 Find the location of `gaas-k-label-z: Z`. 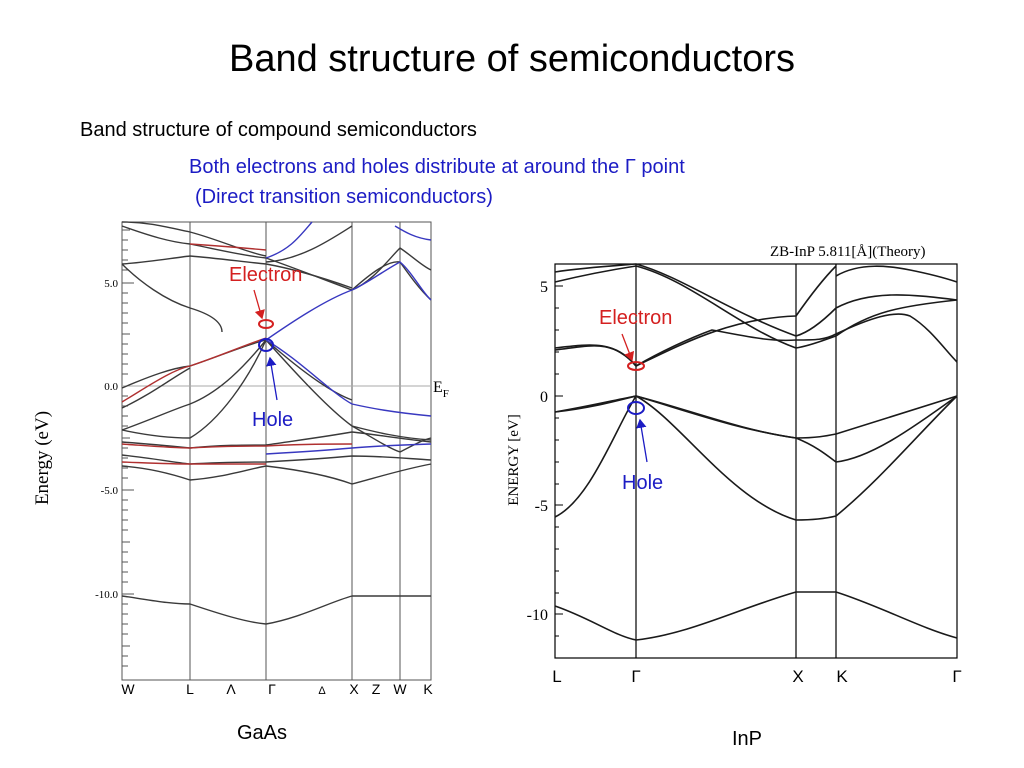

gaas-k-label-z: Z is located at coordinates (376, 689).